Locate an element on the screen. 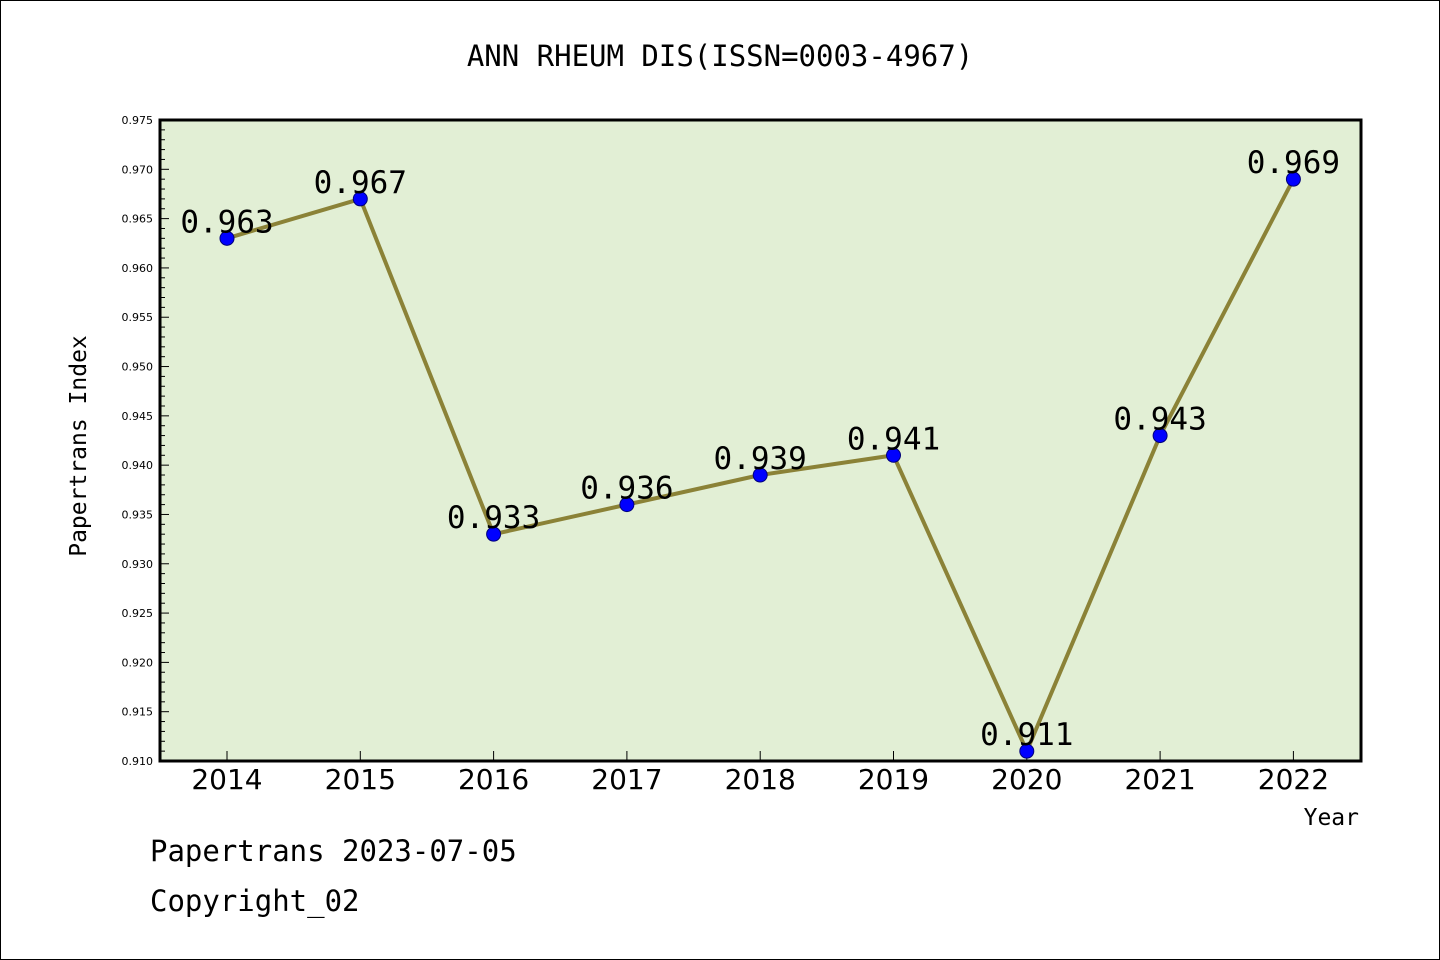  y-tick-label: 0.975 is located at coordinates (138, 120).